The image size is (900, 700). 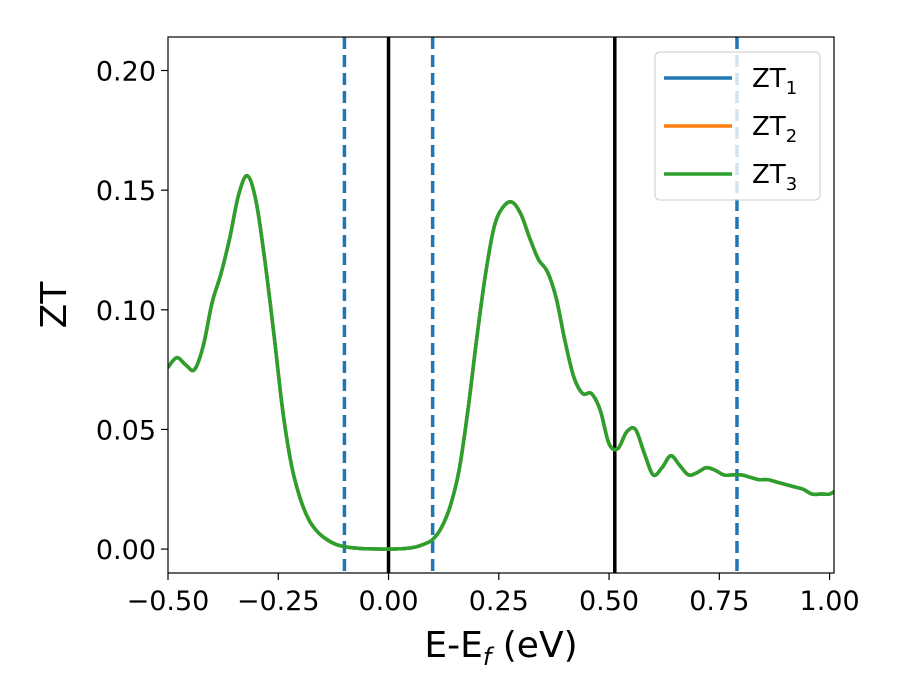 I want to click on legend-label-subscript: 1, so click(x=791, y=88).